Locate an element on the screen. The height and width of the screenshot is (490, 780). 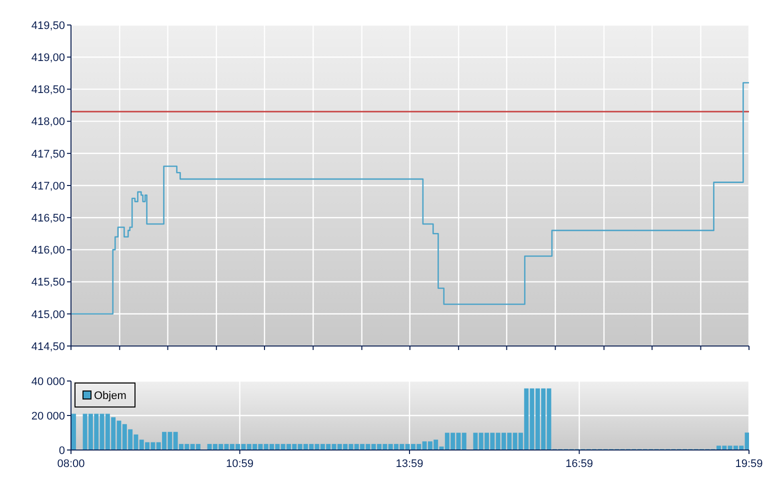
y-tick-label: 414,50 is located at coordinates (48, 346).